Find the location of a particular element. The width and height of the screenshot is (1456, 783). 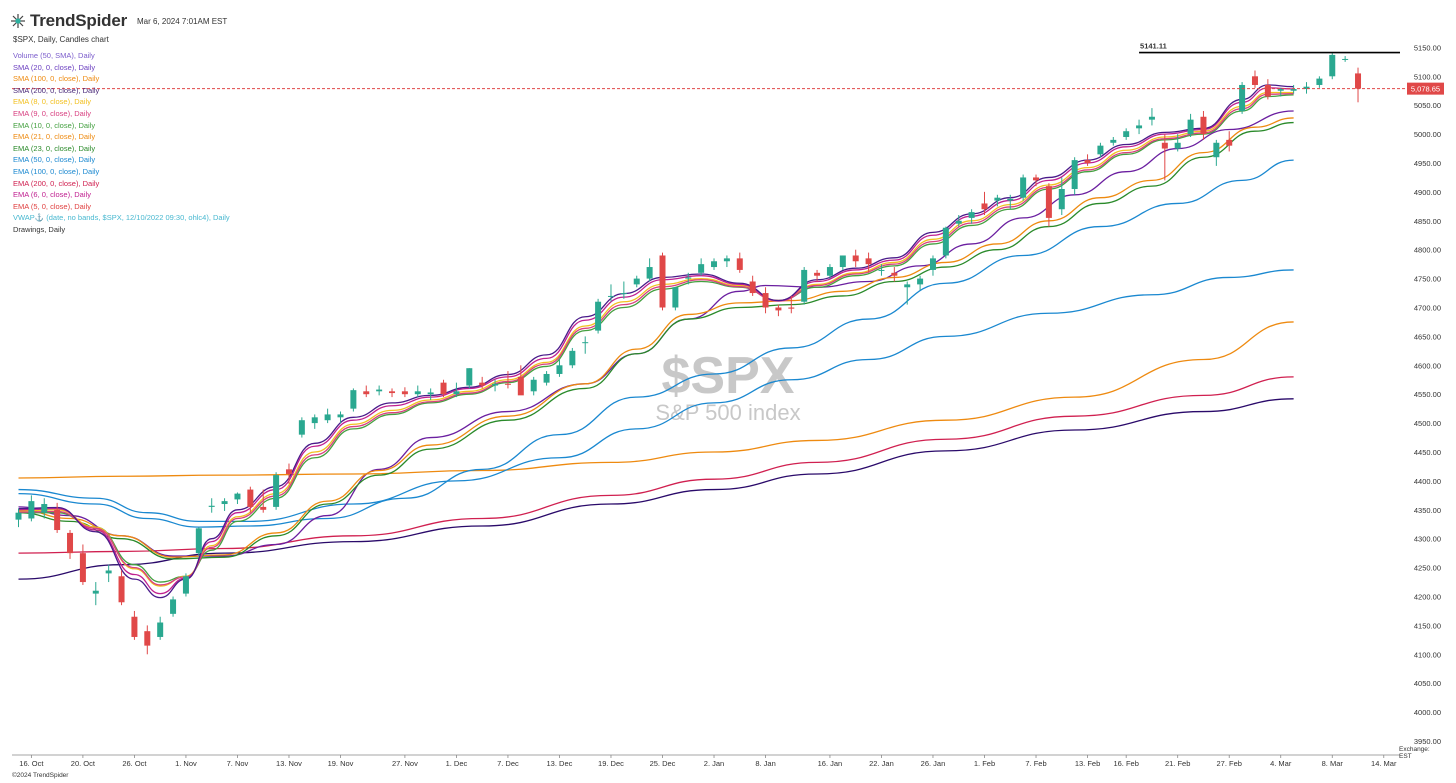

legend-item: EMA (6, 0, close), Daily is located at coordinates (52, 195).